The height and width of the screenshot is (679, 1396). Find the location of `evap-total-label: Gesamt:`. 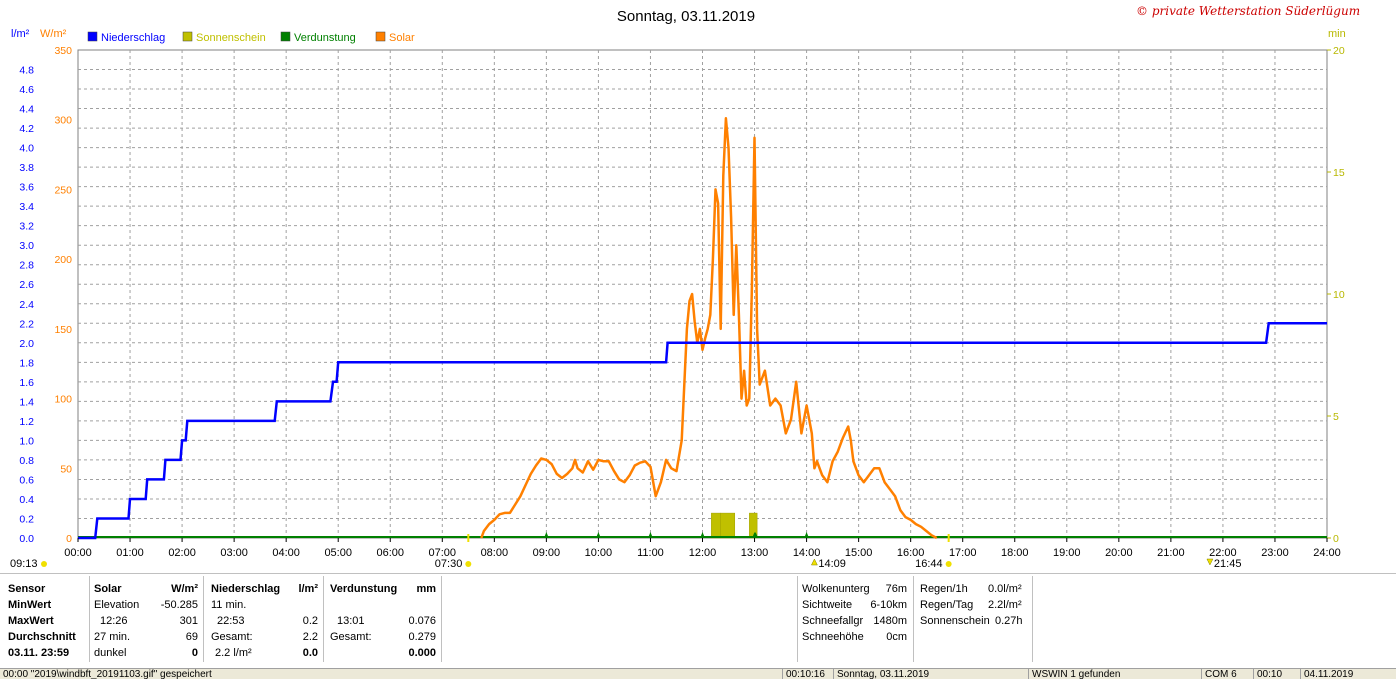

evap-total-label: Gesamt: is located at coordinates (351, 637).